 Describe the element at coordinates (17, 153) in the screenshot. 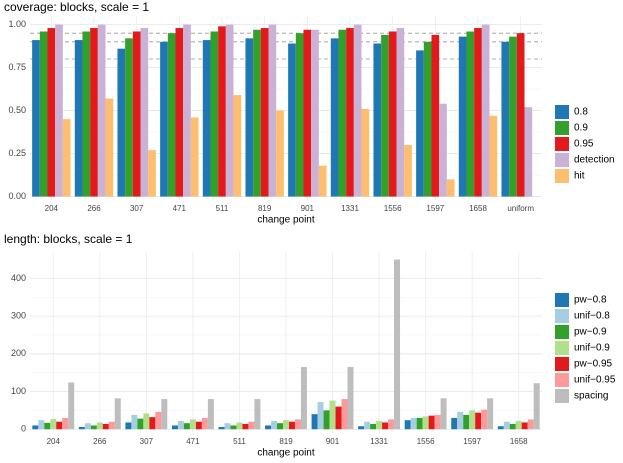

I see `y-tick-label: 0.25` at that location.